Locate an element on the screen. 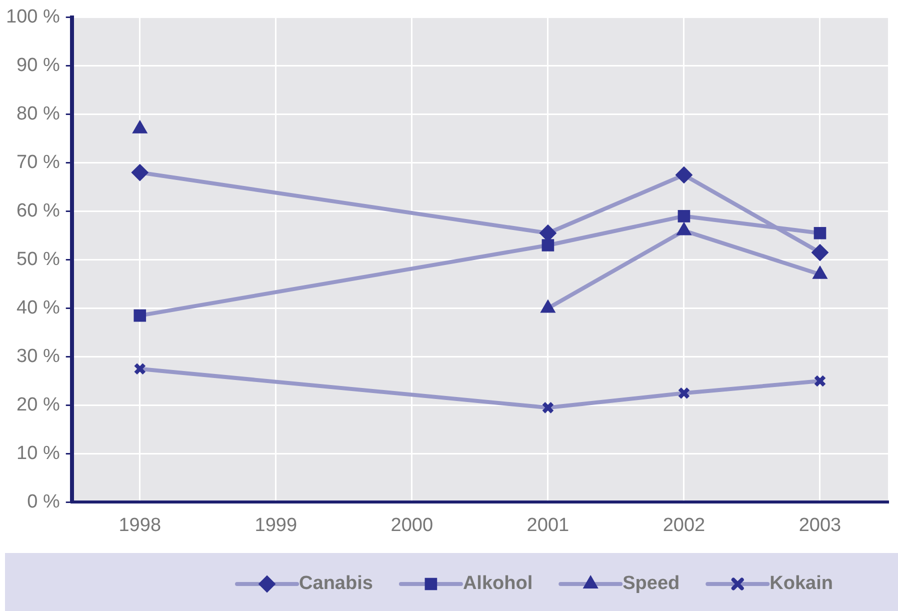 This screenshot has height=611, width=898. y-tick-label: 40 % is located at coordinates (38, 308).